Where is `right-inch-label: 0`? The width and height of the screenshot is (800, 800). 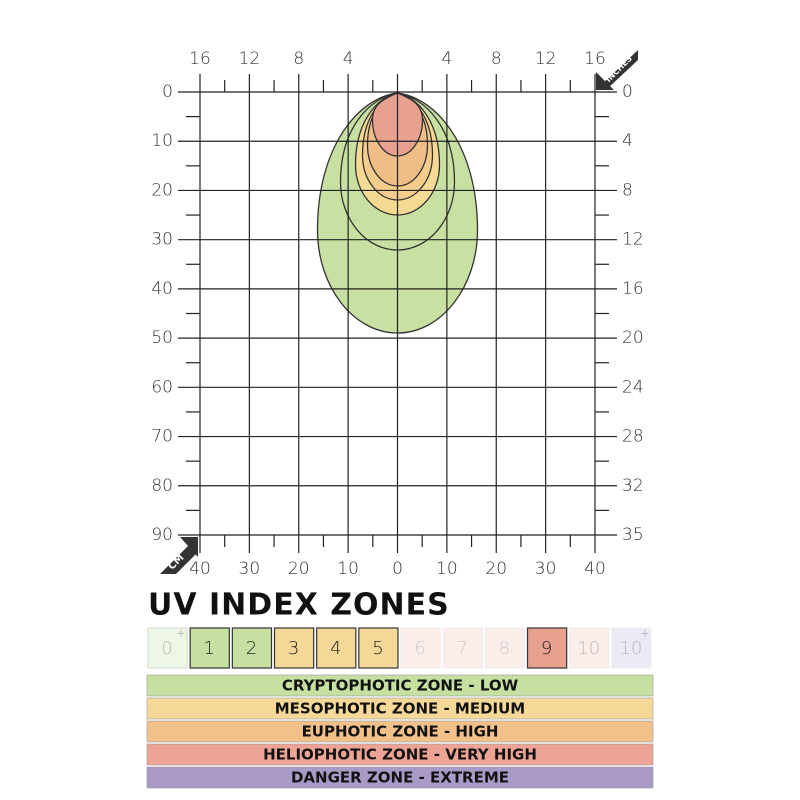
right-inch-label: 0 is located at coordinates (627, 92).